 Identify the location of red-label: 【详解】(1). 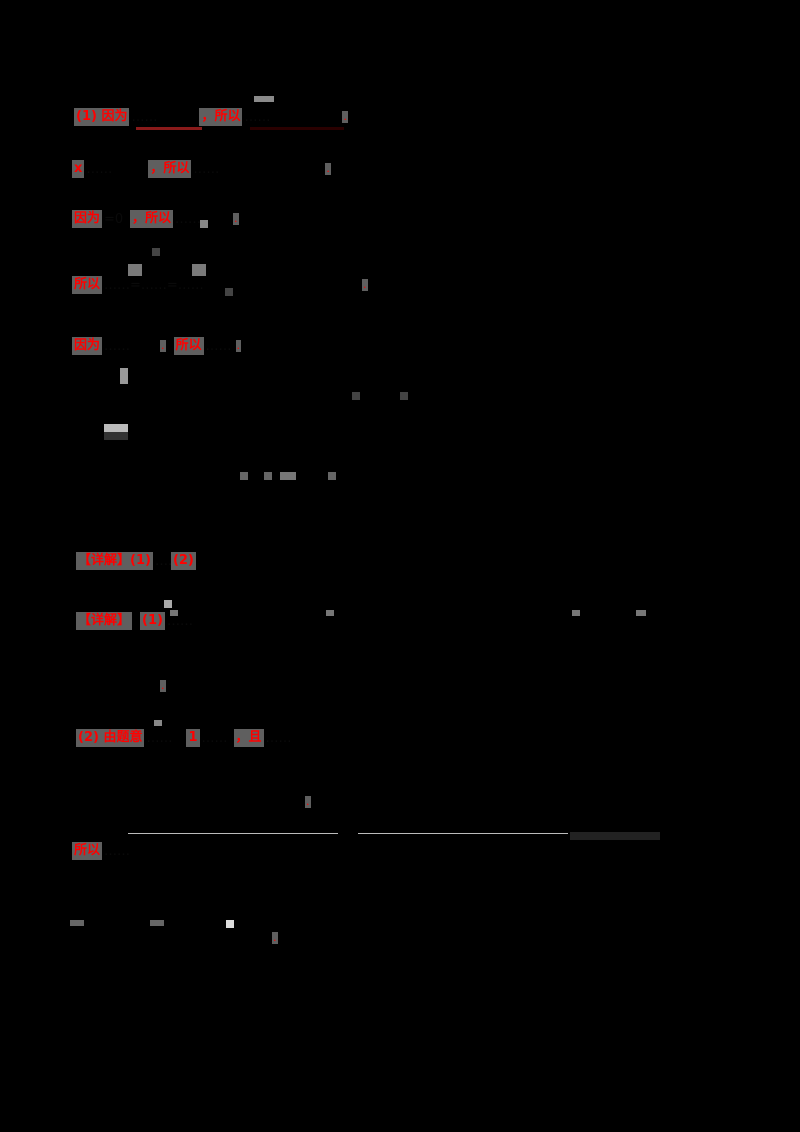
(114, 561).